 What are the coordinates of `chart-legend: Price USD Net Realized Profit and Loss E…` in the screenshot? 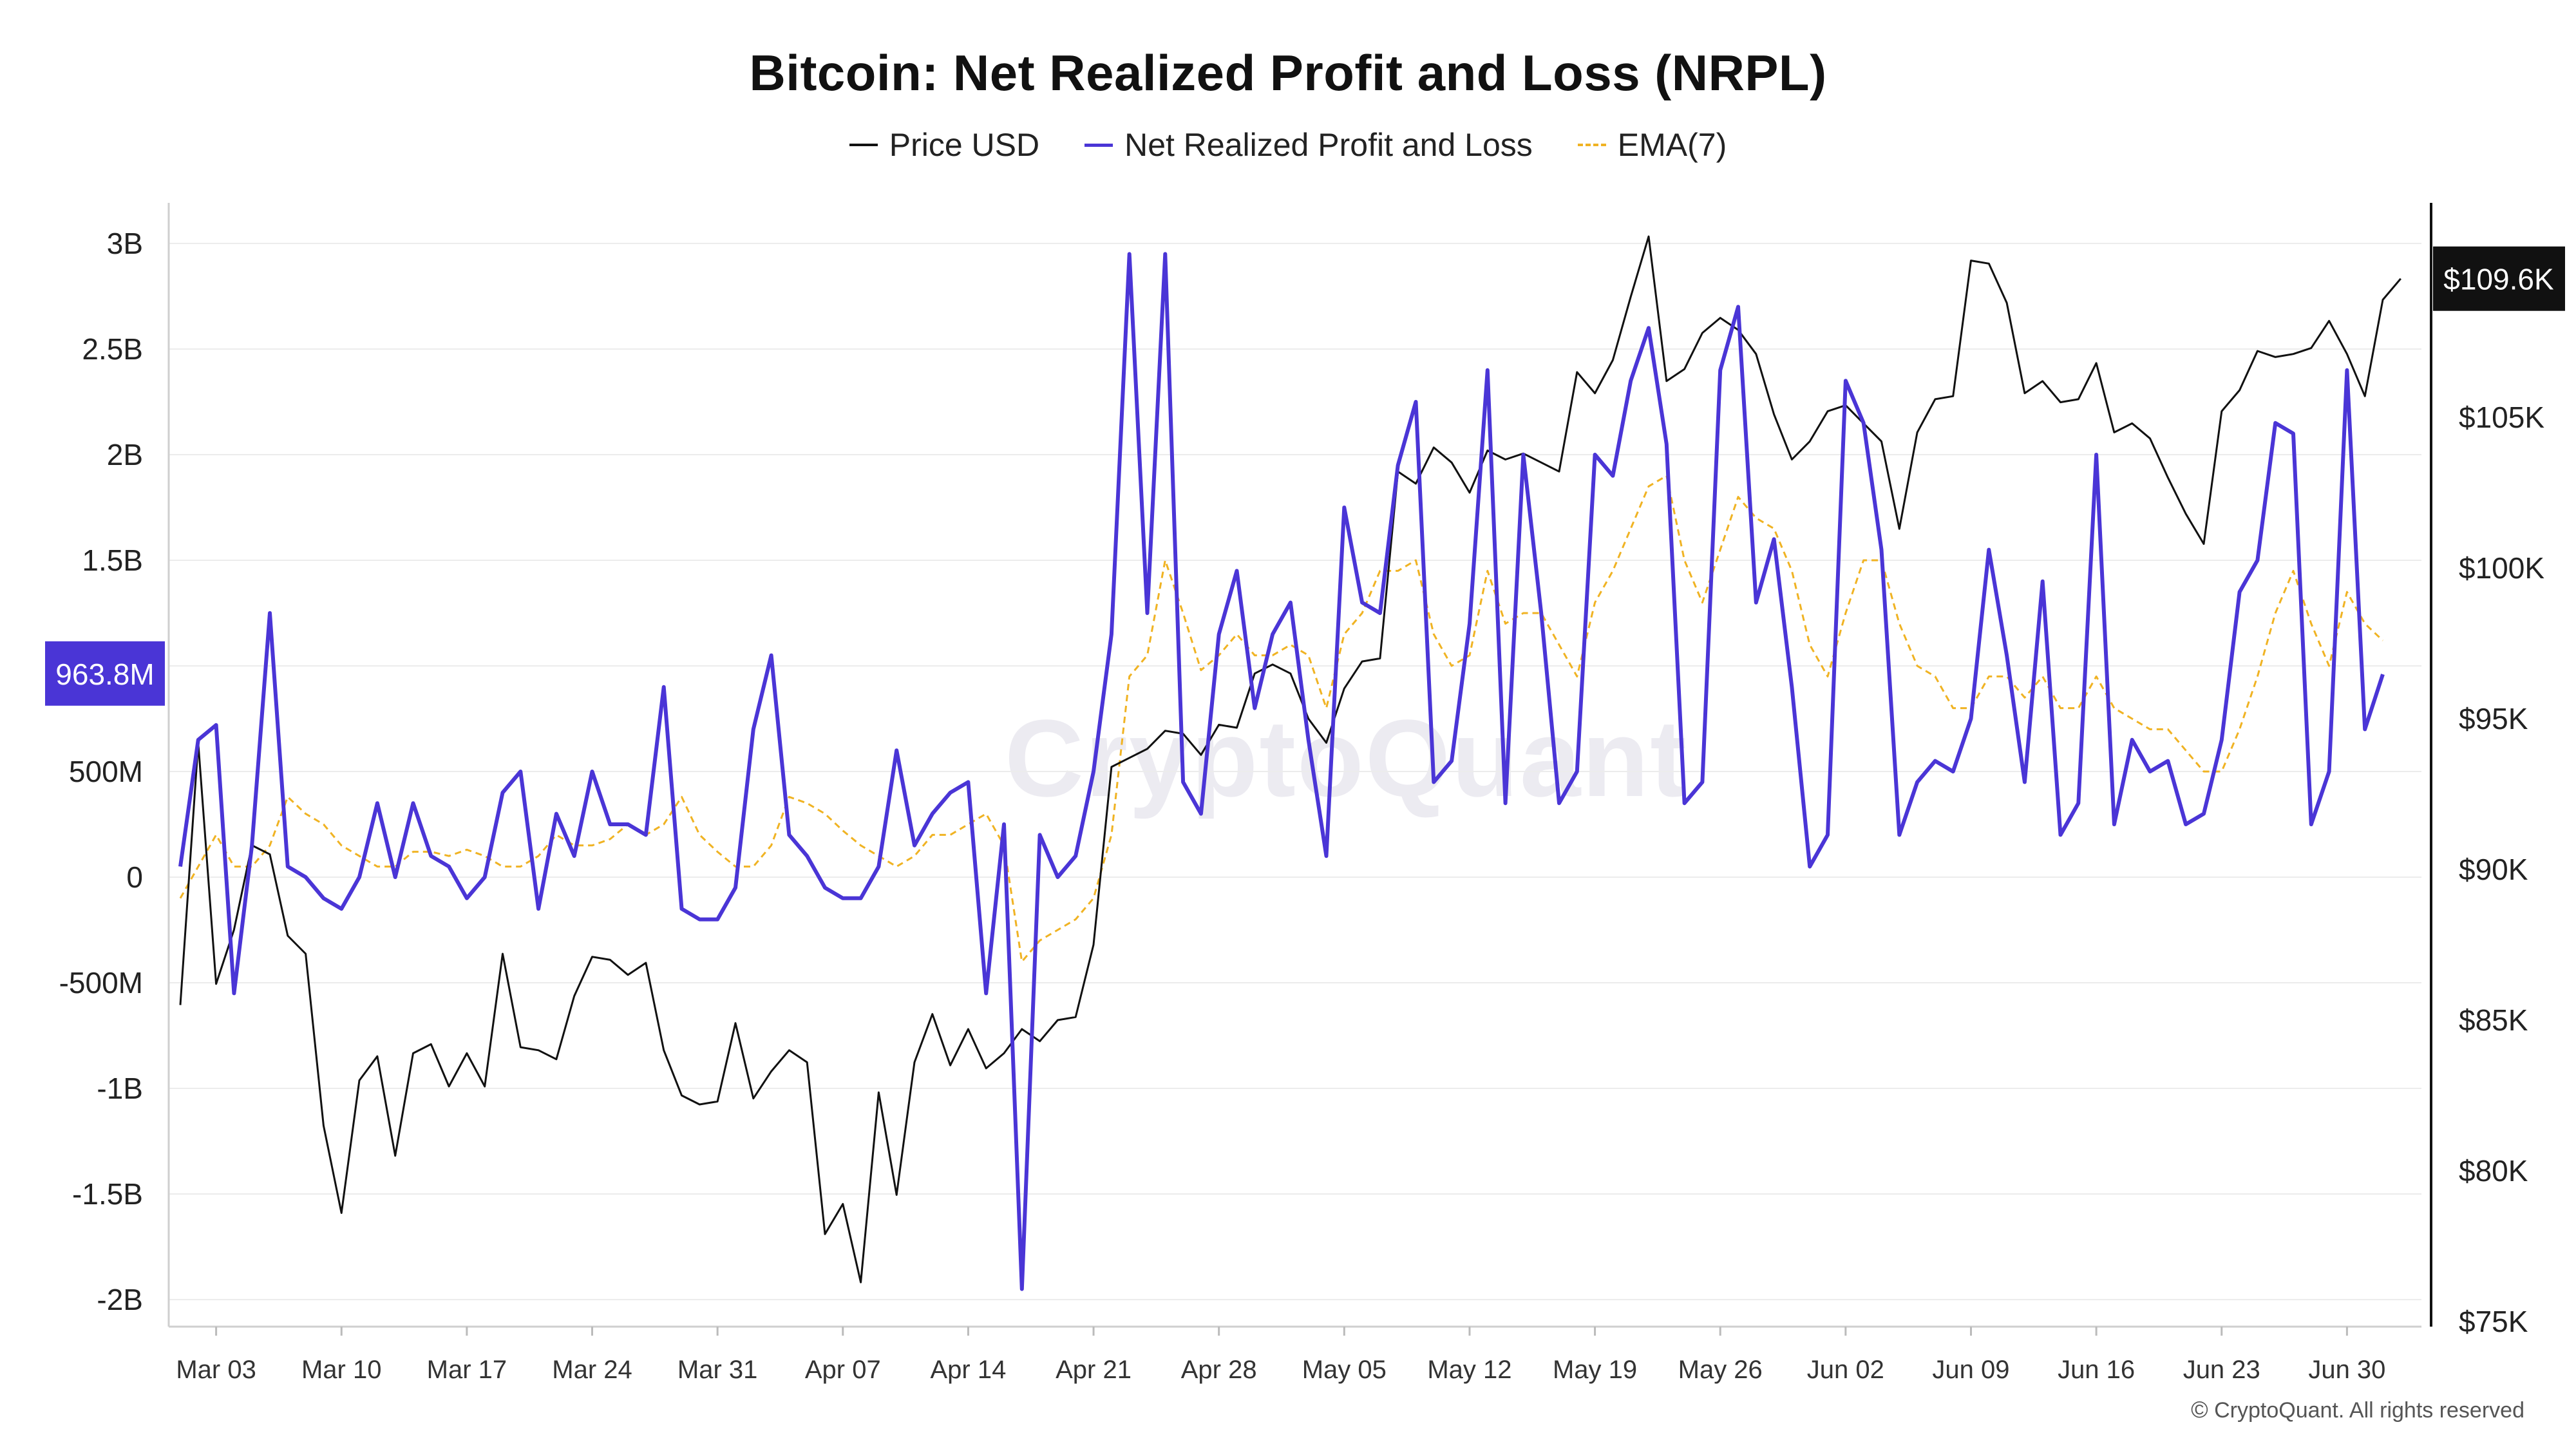 It's located at (1288, 145).